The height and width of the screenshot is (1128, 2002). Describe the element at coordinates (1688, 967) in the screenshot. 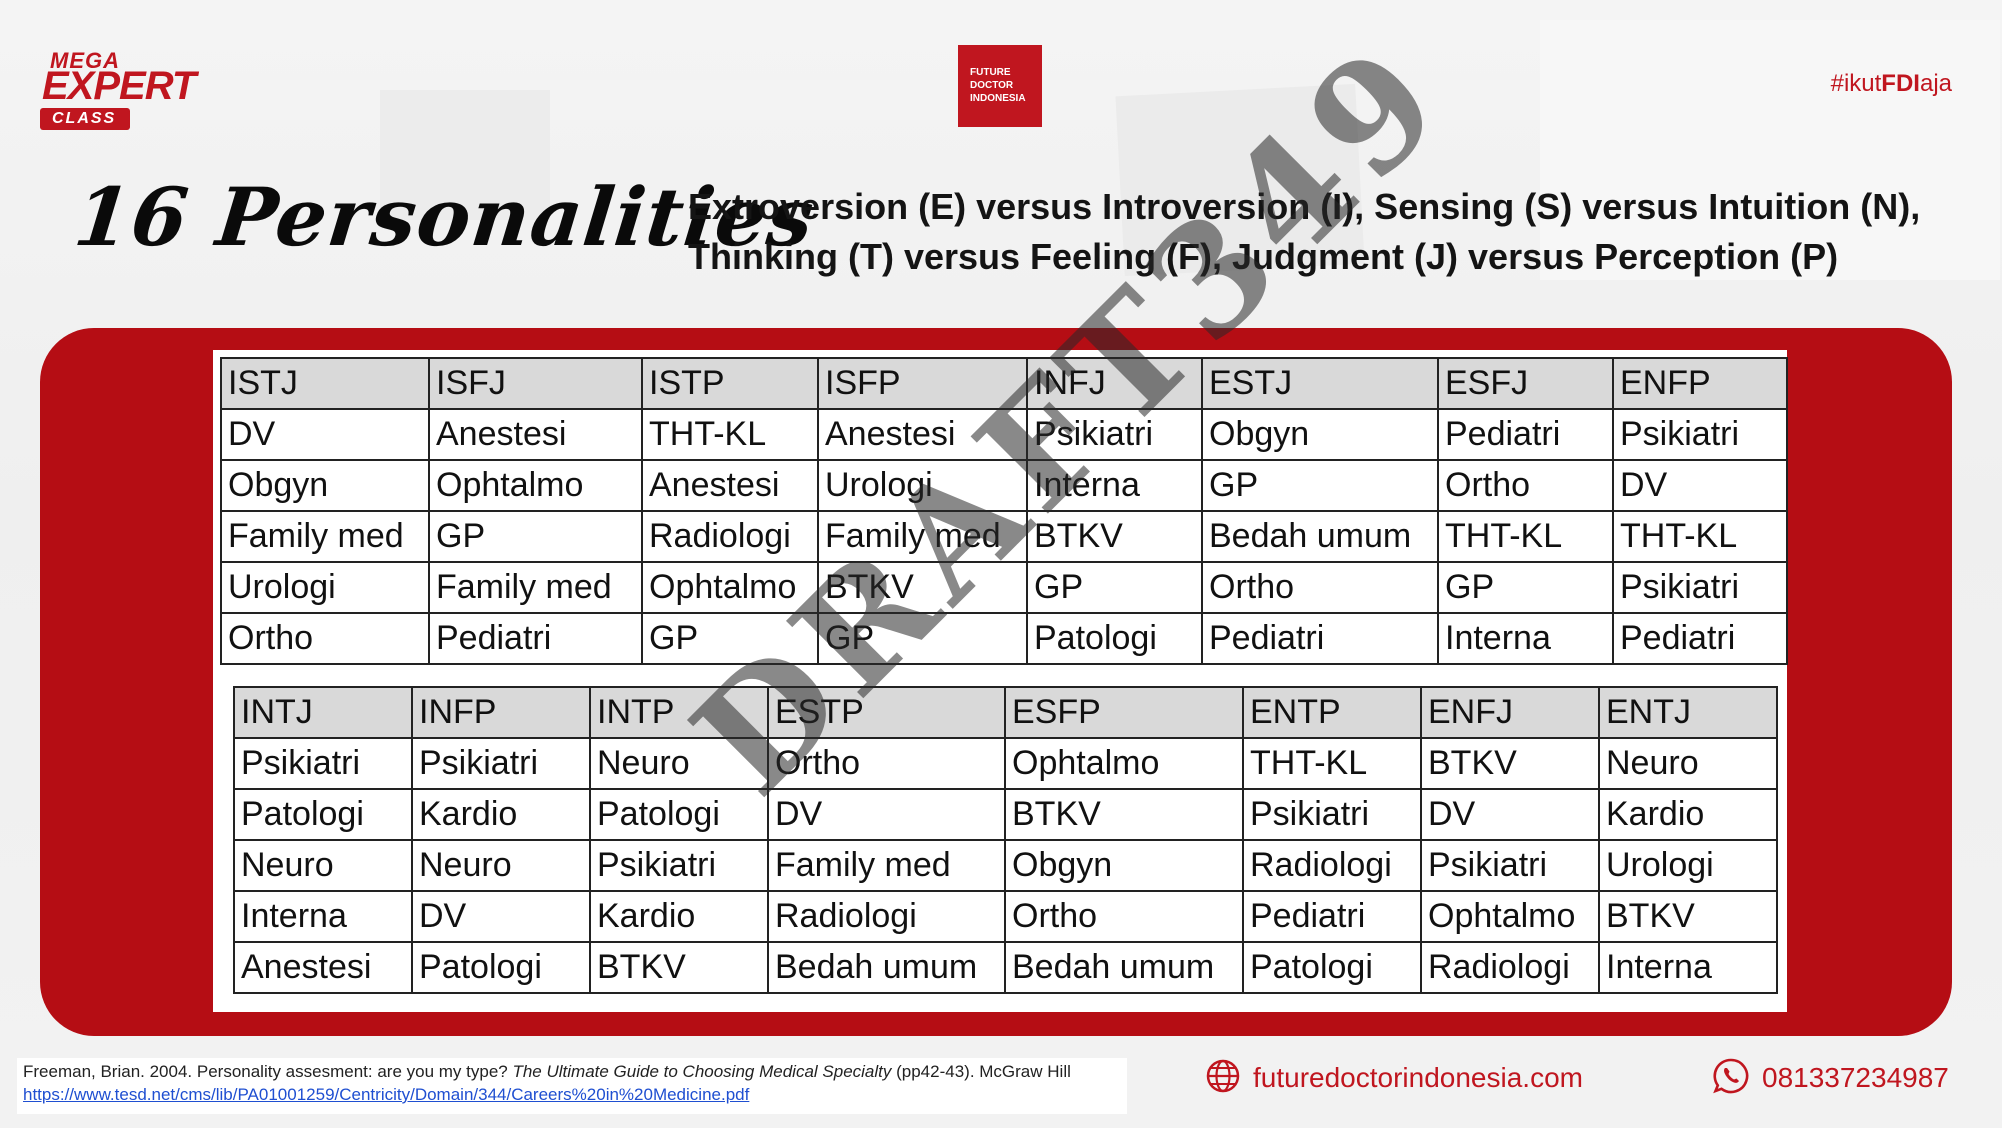

I see `specialty-cell: Interna` at that location.